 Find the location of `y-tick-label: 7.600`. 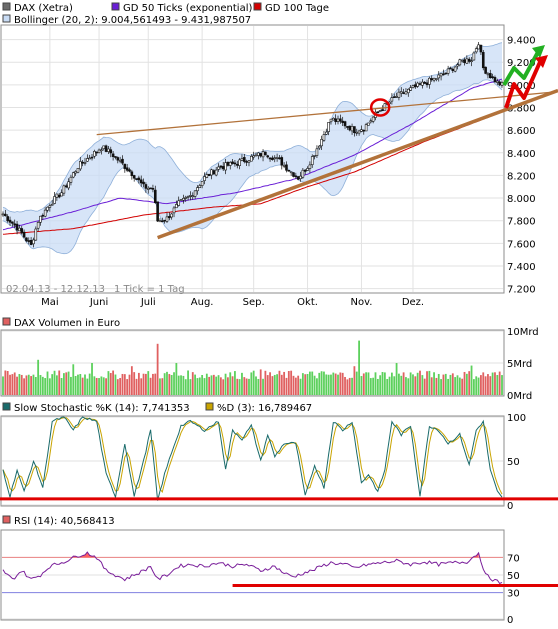

y-tick-label: 7.600 is located at coordinates (521, 244).